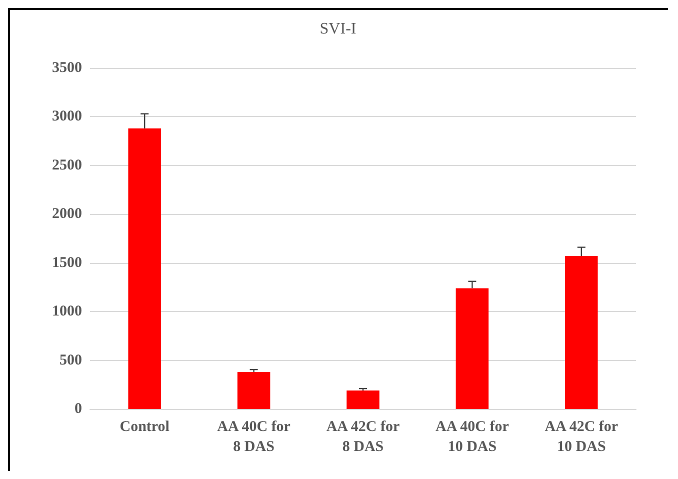  What do you see at coordinates (67, 165) in the screenshot?
I see `y-tick-label: 2500` at bounding box center [67, 165].